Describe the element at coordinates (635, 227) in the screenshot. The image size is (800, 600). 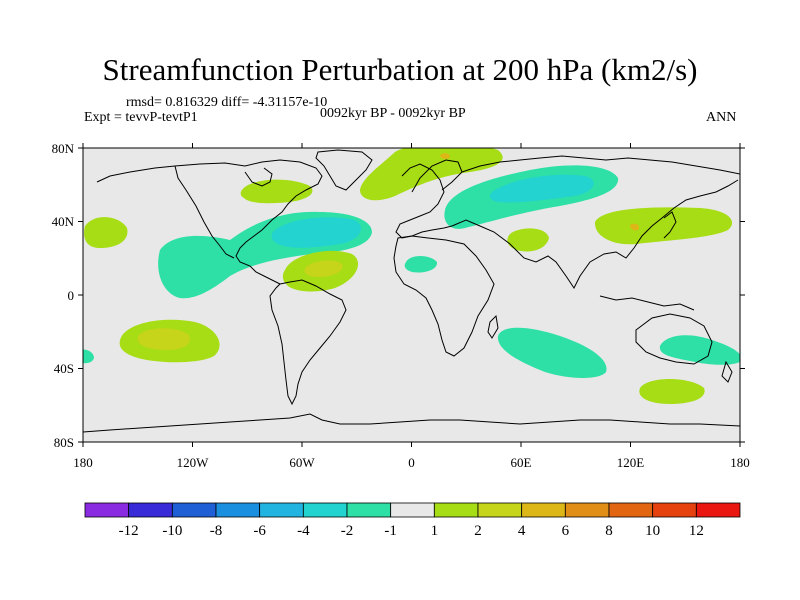
I see `contour-easia-pos4` at that location.